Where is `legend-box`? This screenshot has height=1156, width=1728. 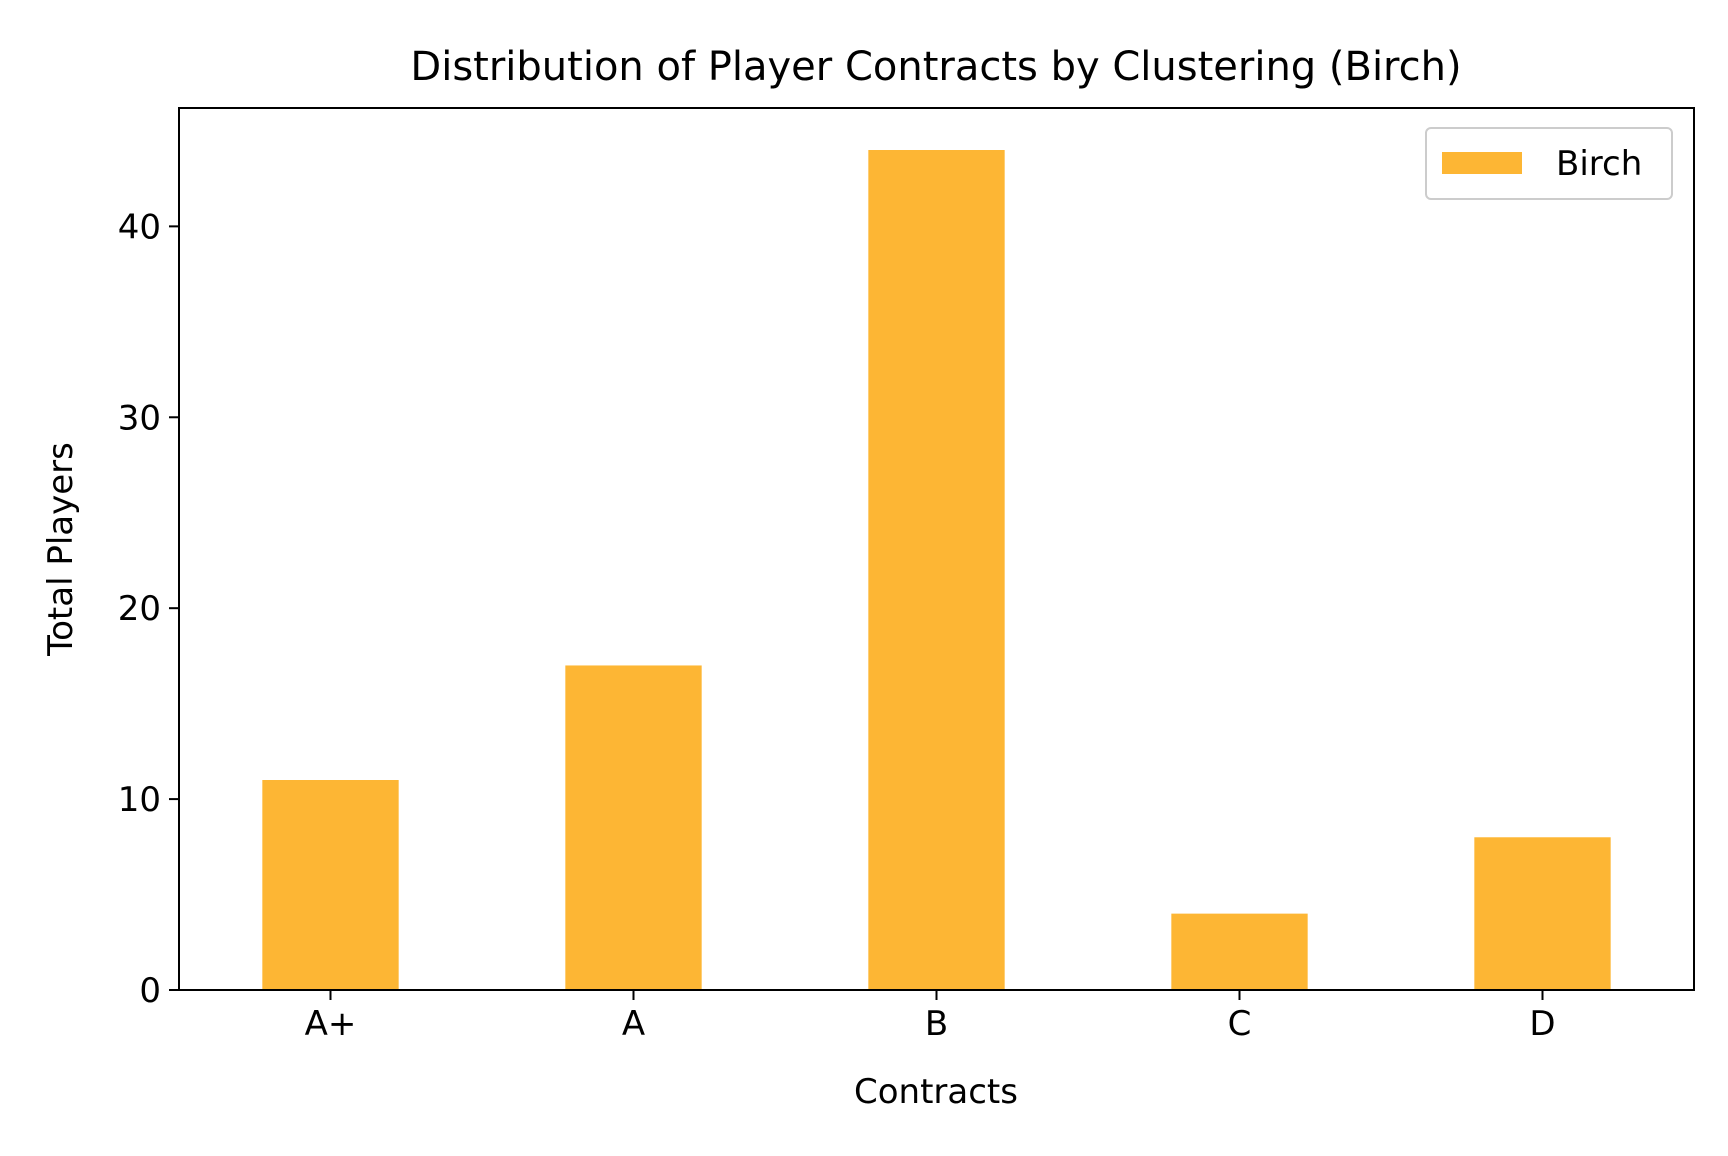 legend-box is located at coordinates (1549, 163).